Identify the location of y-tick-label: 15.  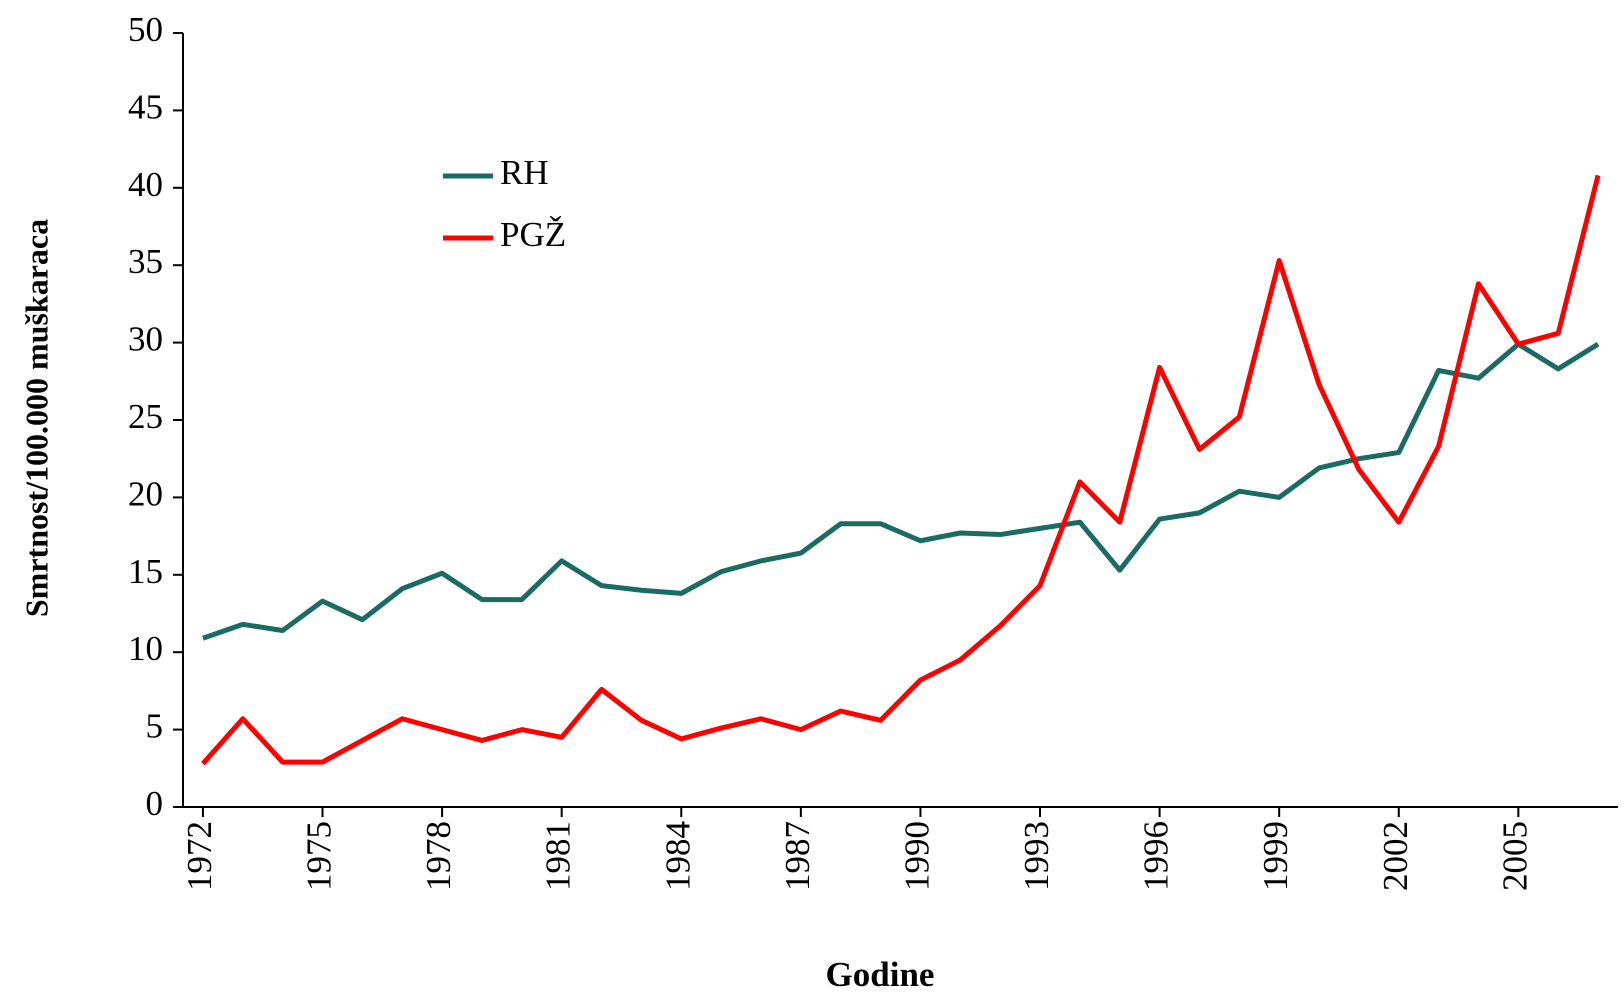
(145, 571).